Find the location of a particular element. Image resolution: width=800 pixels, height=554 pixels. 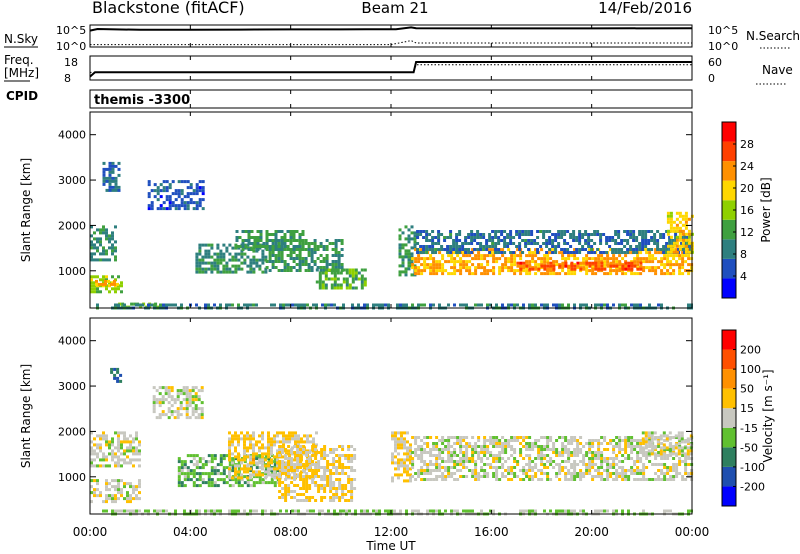

noise-right-tick-top: 10^5 is located at coordinates (723, 30).